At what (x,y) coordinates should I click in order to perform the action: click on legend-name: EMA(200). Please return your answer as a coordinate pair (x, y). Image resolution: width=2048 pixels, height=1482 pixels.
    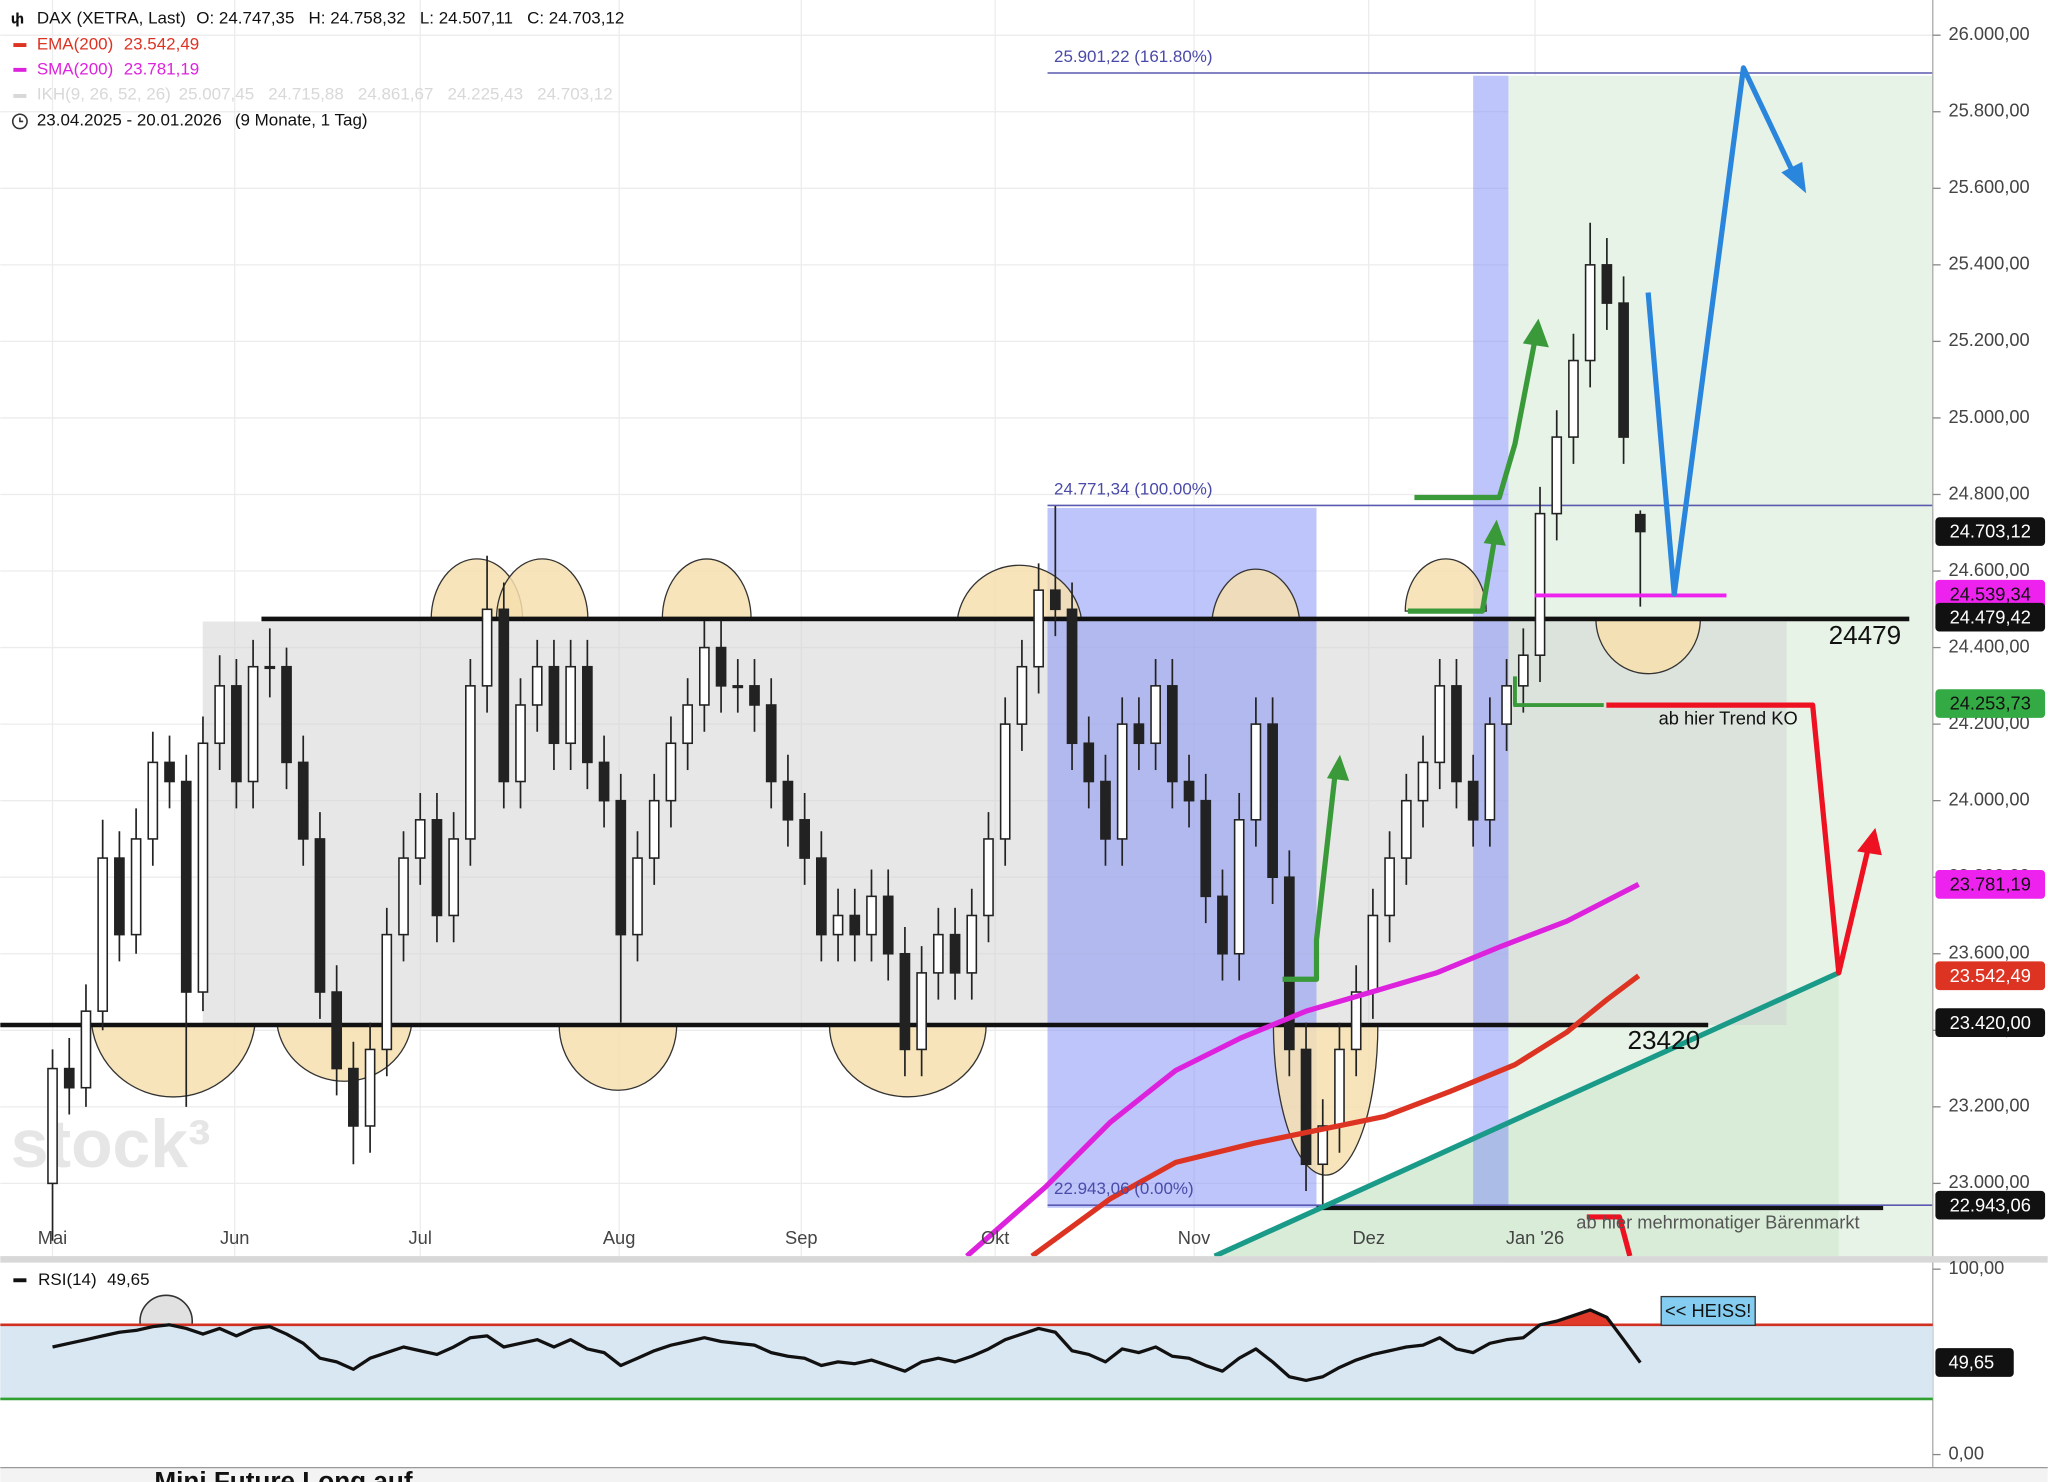
    Looking at the image, I should click on (75, 44).